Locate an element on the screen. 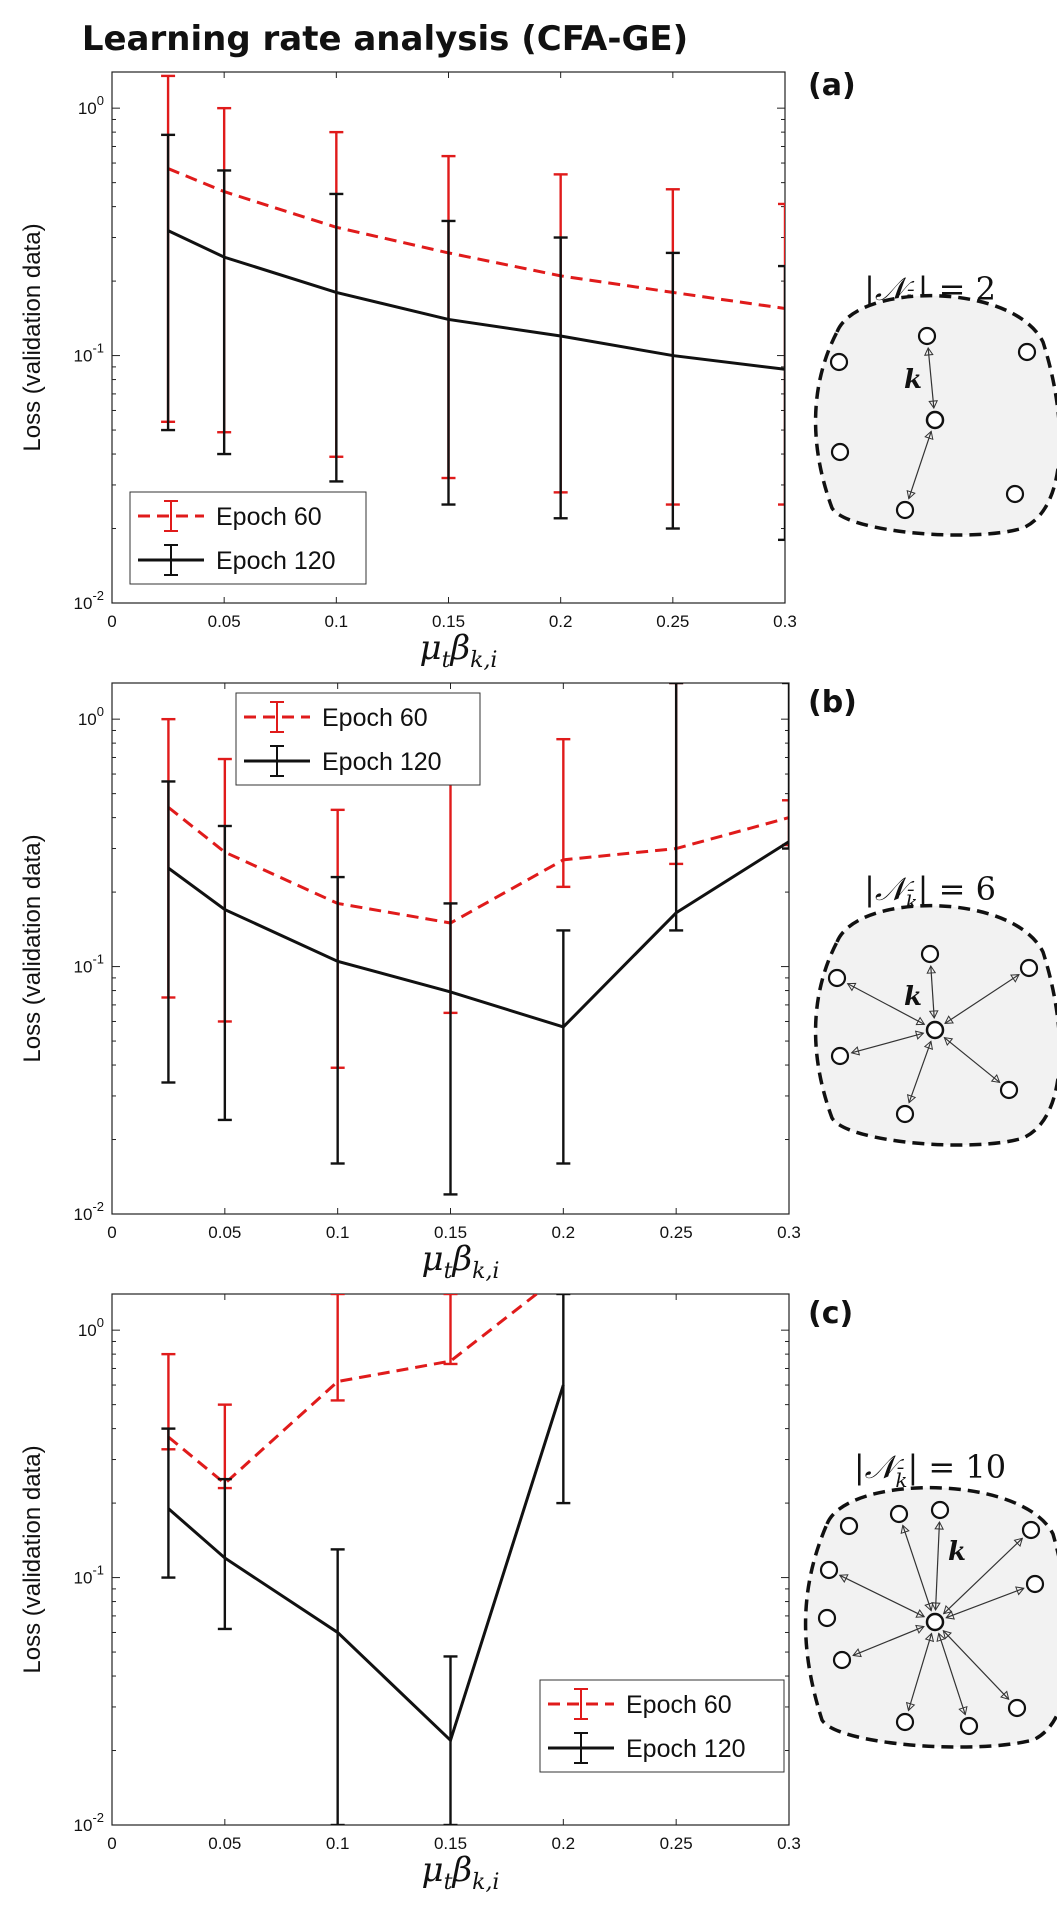 This screenshot has width=1057, height=1910. x-axis-label: μtβk,i is located at coordinates (461, 1872).